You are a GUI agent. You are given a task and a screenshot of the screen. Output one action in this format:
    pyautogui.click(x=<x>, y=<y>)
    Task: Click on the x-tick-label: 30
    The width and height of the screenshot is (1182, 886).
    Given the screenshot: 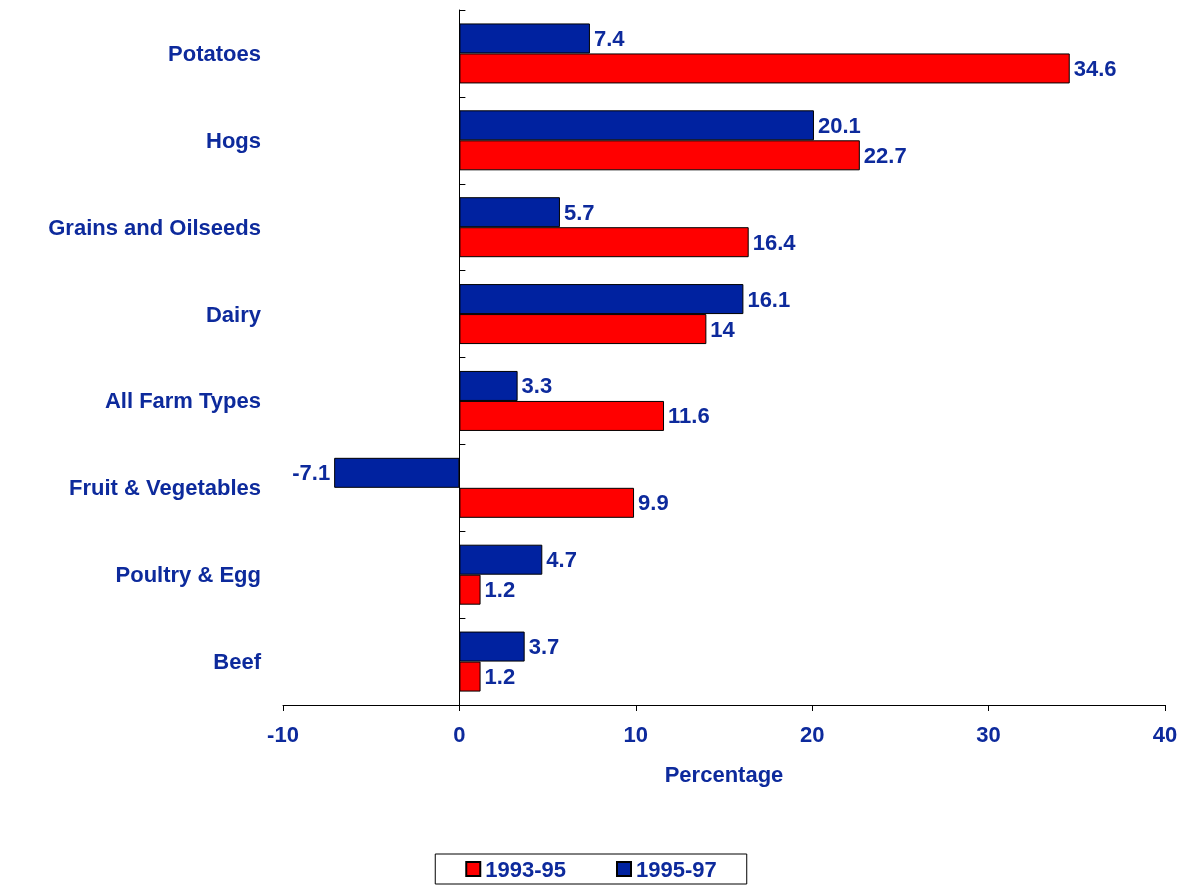 What is the action you would take?
    pyautogui.click(x=988, y=734)
    